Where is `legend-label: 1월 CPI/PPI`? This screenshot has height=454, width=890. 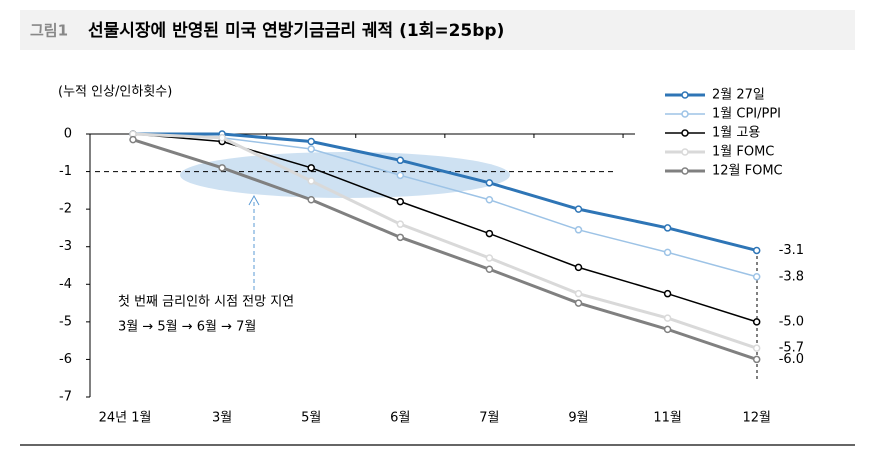 legend-label: 1월 CPI/PPI is located at coordinates (746, 114).